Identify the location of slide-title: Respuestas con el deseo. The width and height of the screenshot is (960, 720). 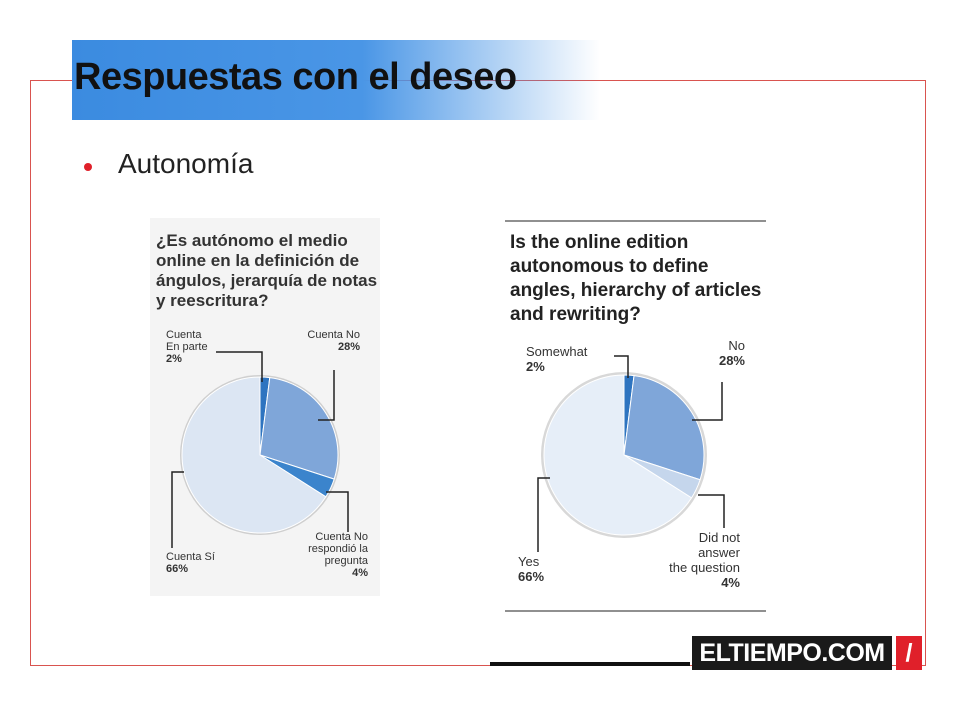
(295, 77).